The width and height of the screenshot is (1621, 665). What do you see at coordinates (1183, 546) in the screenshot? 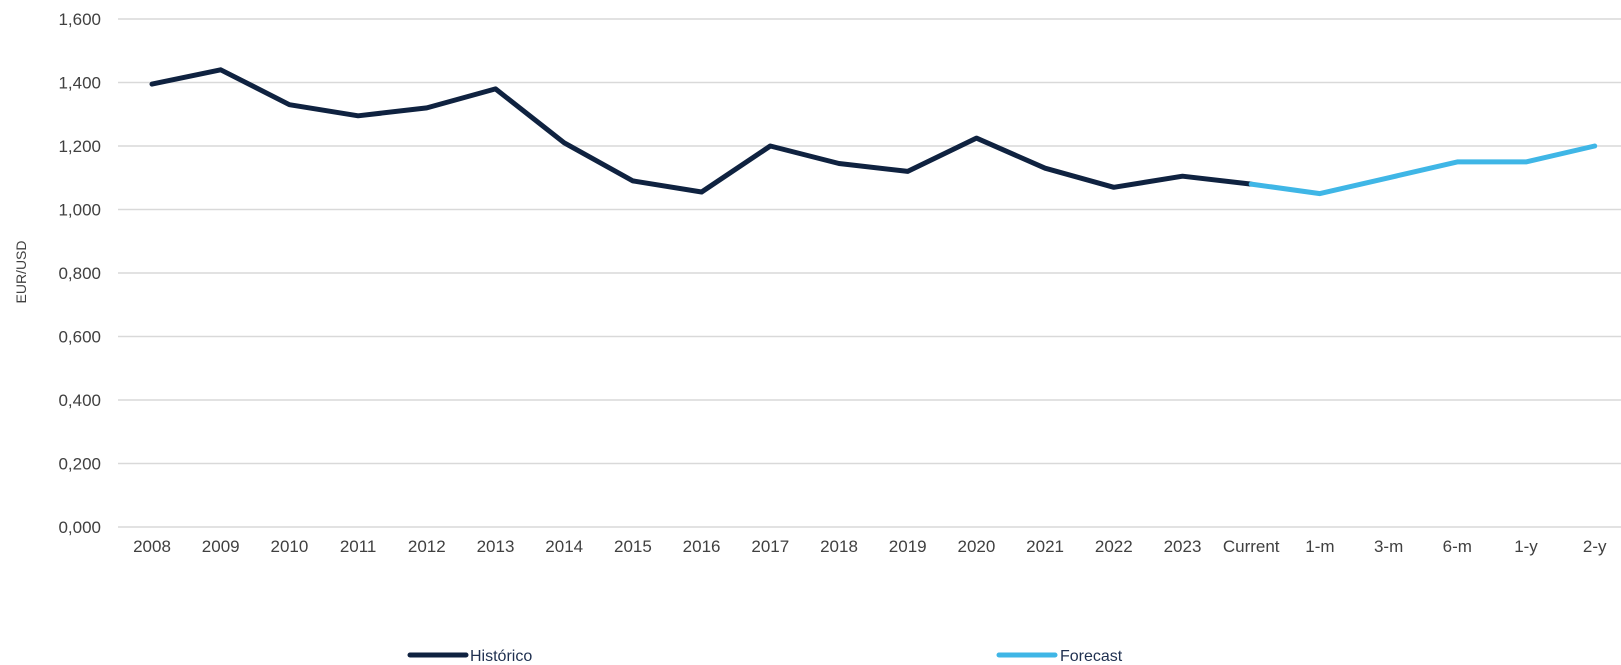
I see `x-tick-label: 2023` at bounding box center [1183, 546].